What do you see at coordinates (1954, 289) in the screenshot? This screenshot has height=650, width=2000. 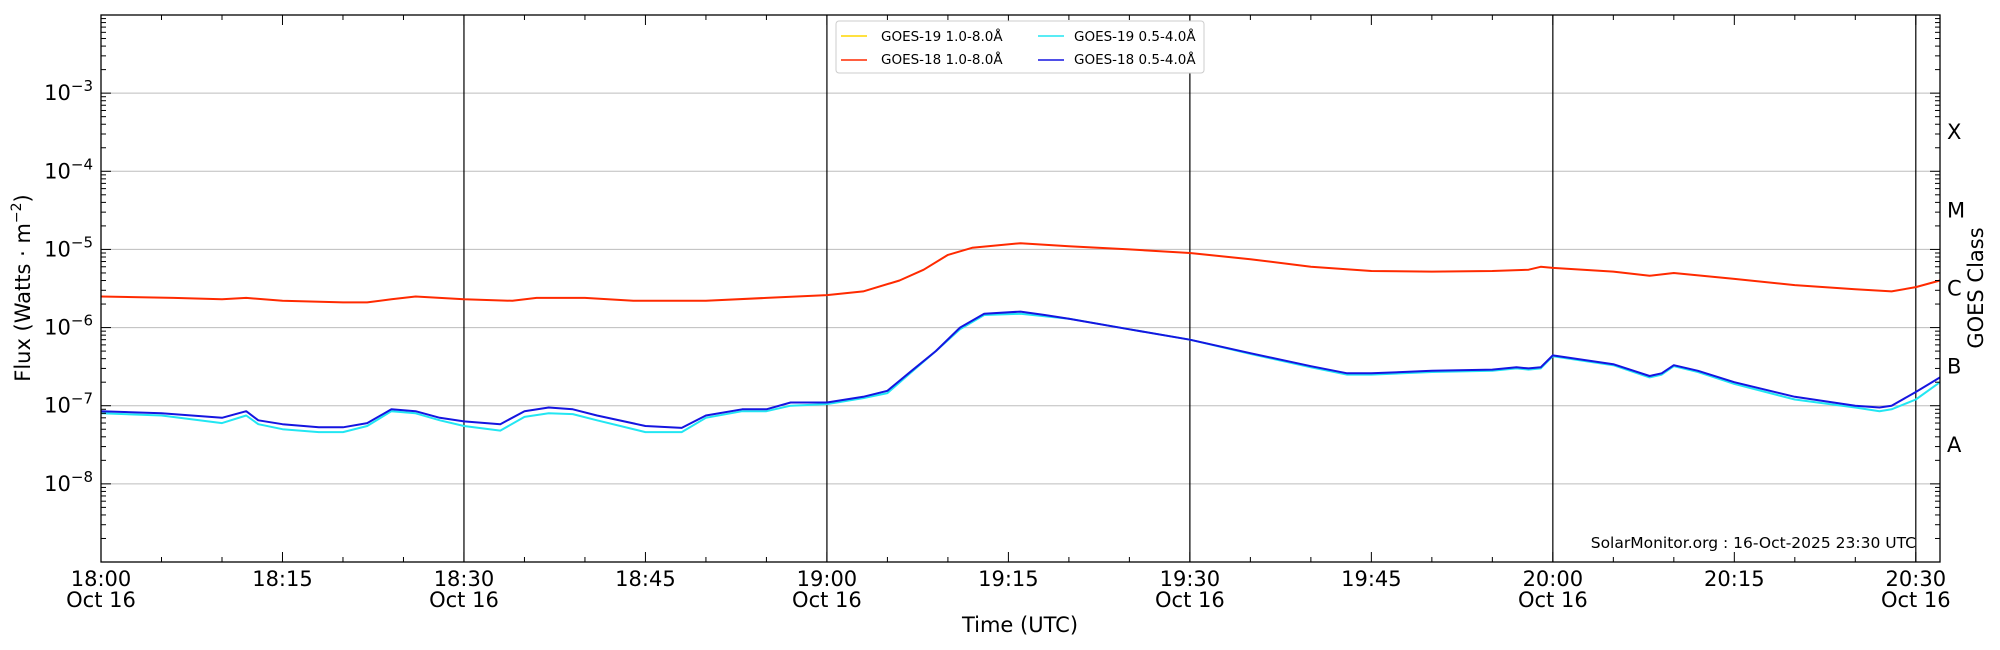 I see `goes-class-label: C` at bounding box center [1954, 289].